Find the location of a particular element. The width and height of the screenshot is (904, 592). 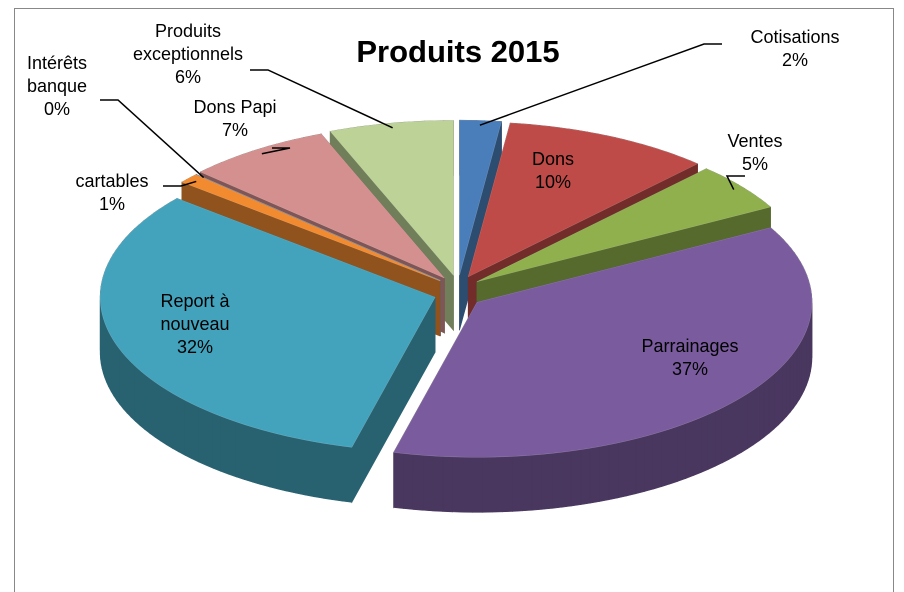

data-label: Dons 10% is located at coordinates (553, 171).